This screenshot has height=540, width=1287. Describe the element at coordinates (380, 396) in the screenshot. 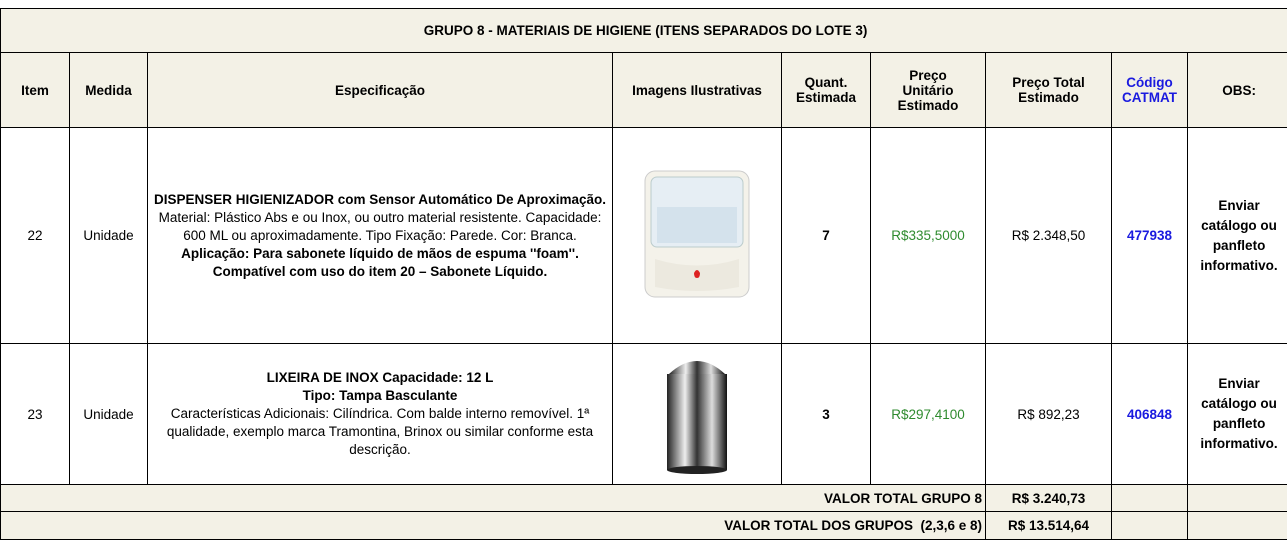

I see `spec-heading: Tipo: Tampa Basculante` at that location.